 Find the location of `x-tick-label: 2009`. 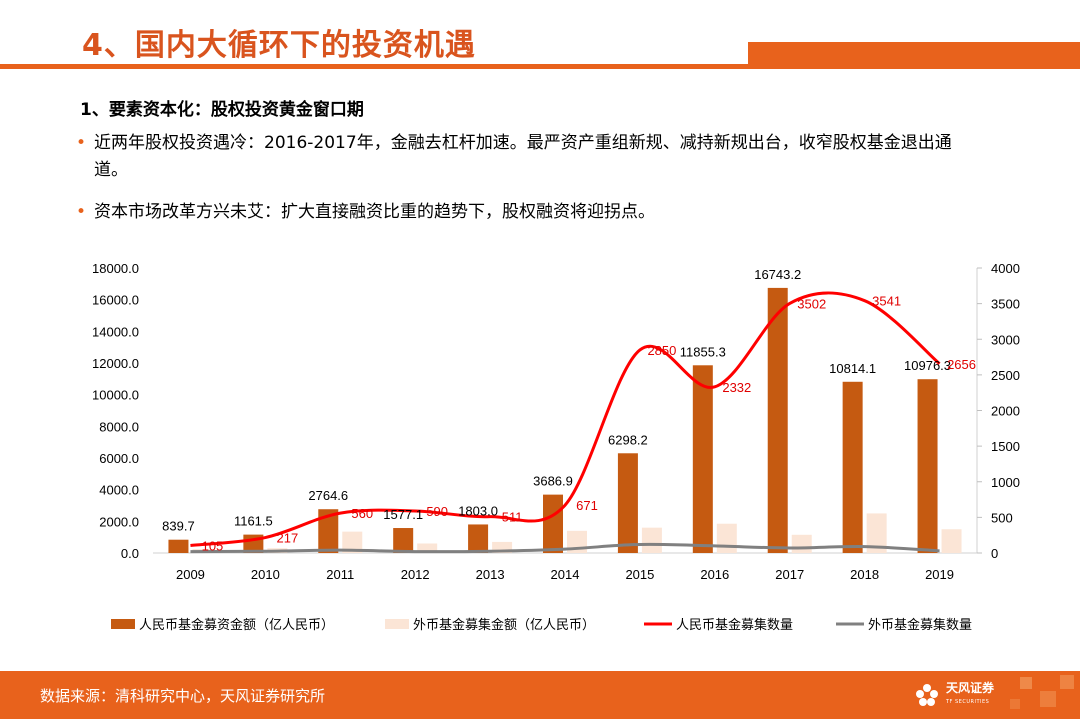

x-tick-label: 2009 is located at coordinates (190, 574).